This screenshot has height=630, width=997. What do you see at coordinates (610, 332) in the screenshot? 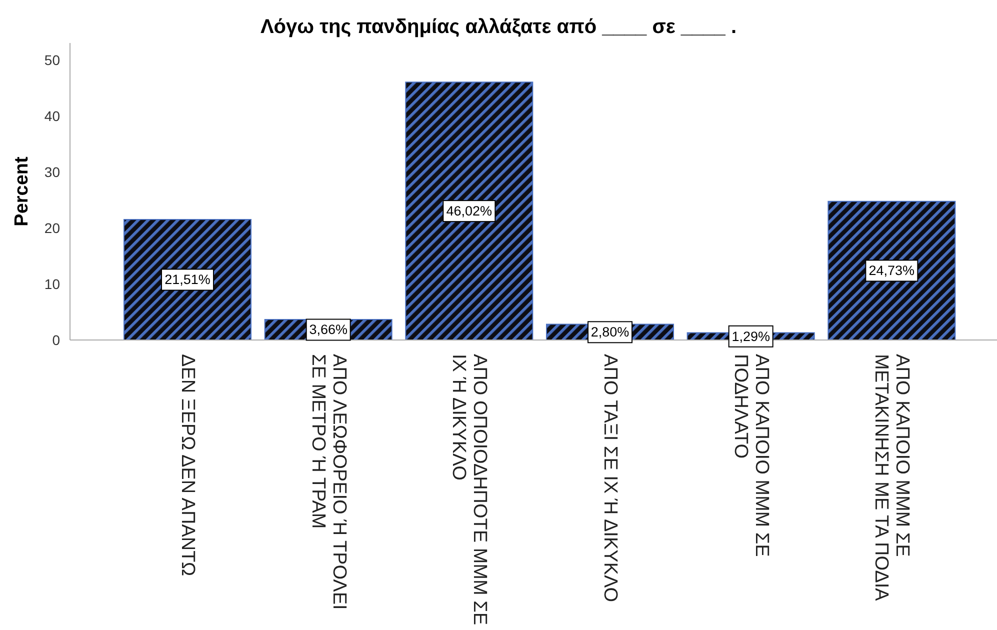
I see `data-label: 2,80%` at bounding box center [610, 332].